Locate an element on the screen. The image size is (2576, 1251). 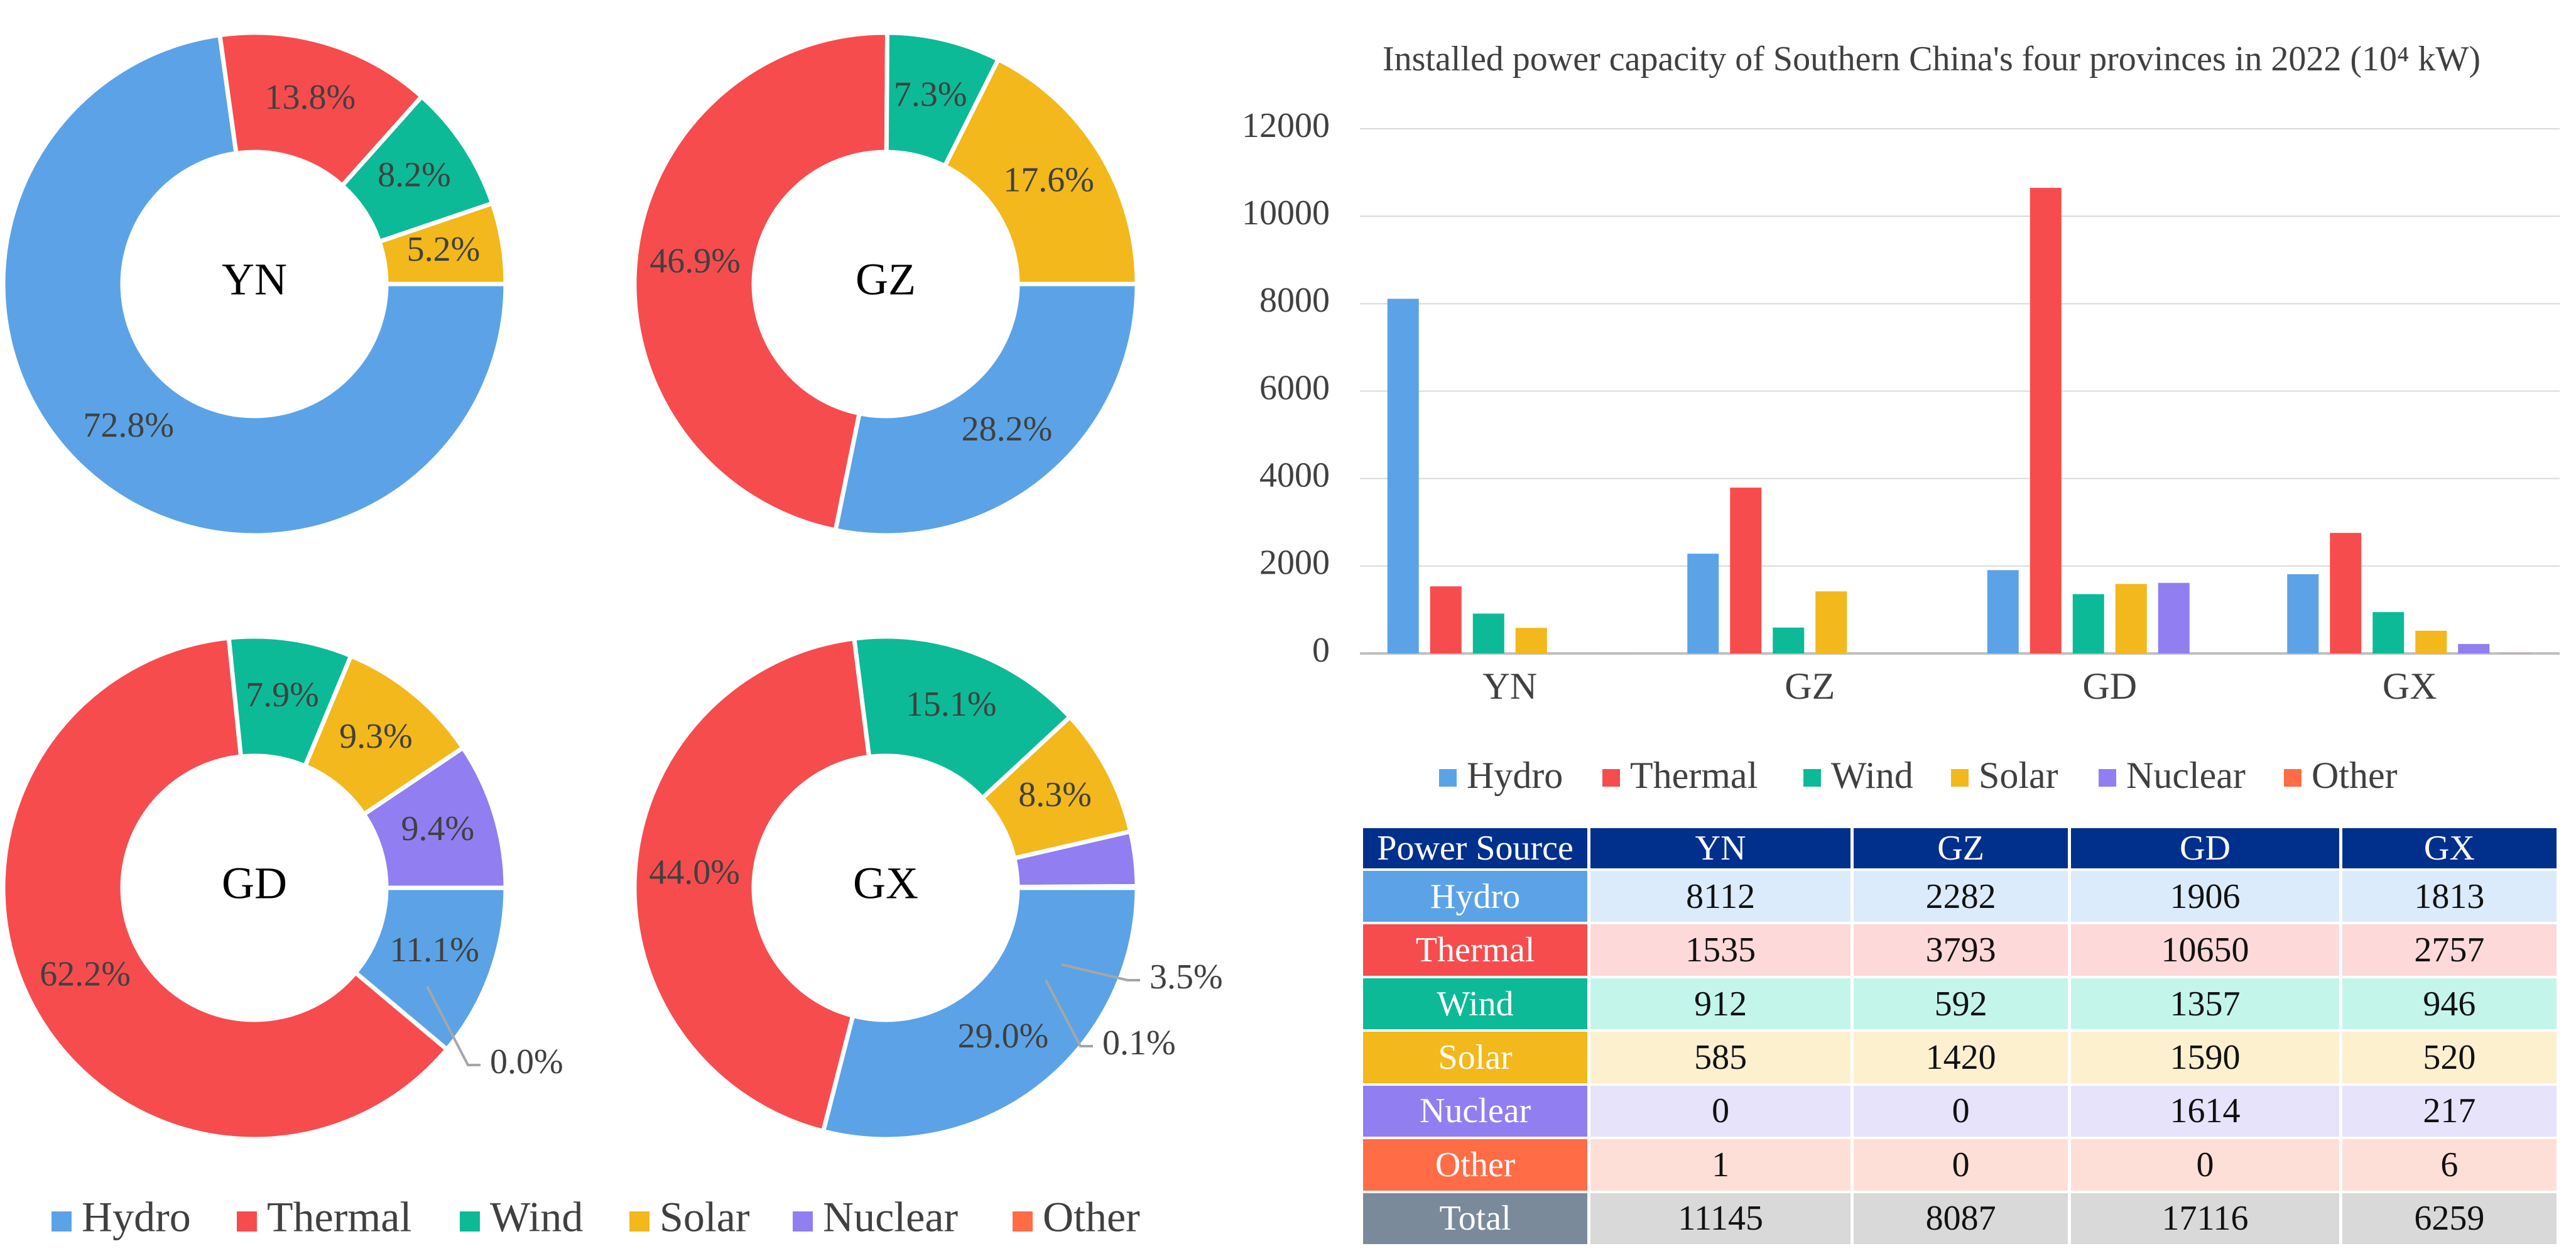
table-cell: 912 is located at coordinates (1720, 1004).